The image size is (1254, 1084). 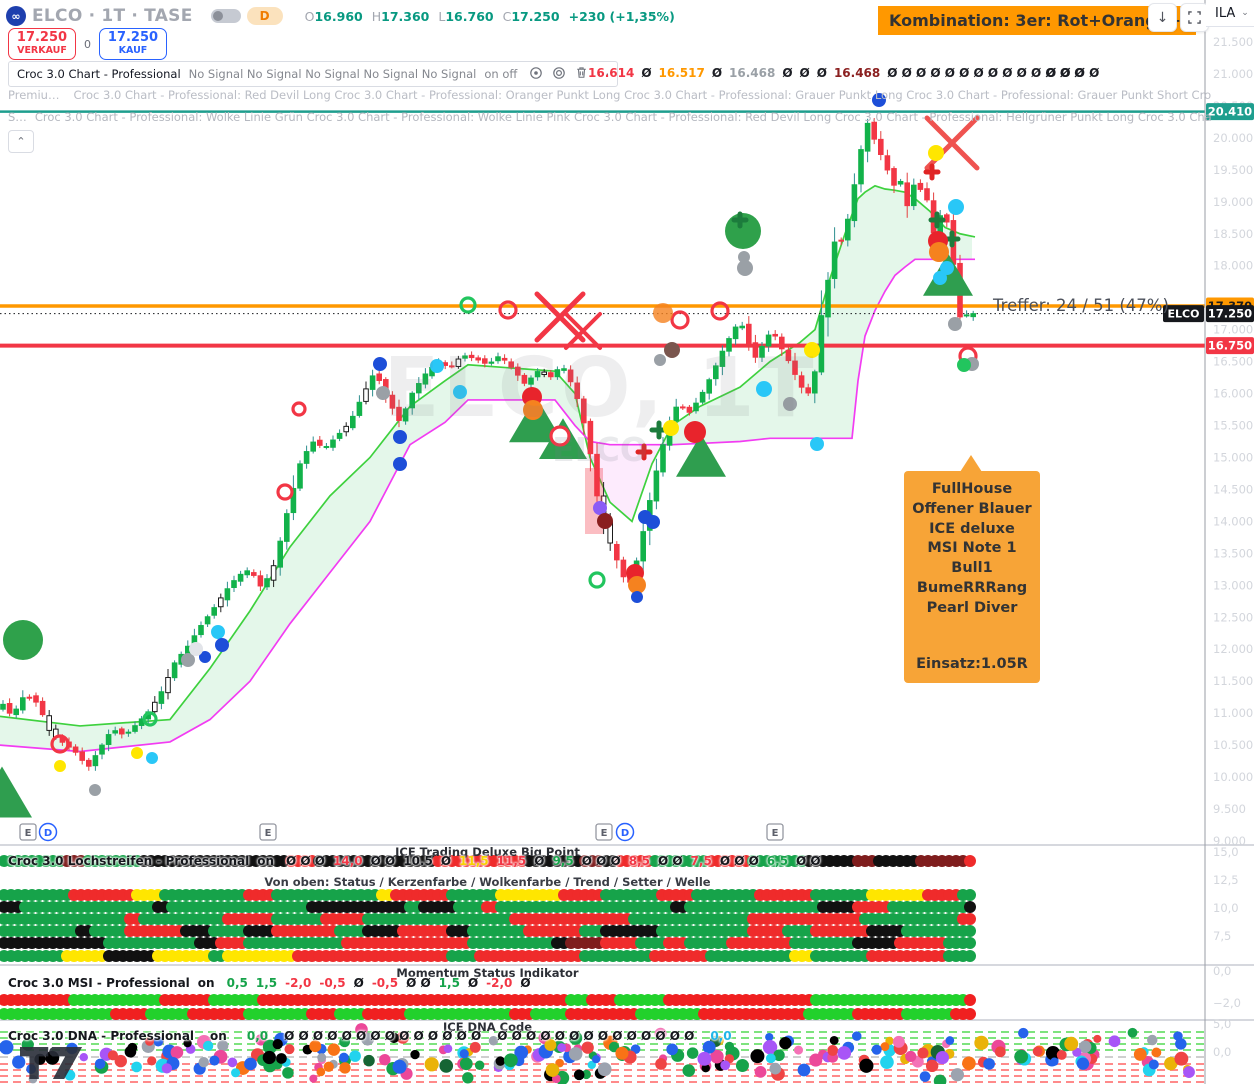 I want to click on symbol-price-tag, so click(x=1183, y=314).